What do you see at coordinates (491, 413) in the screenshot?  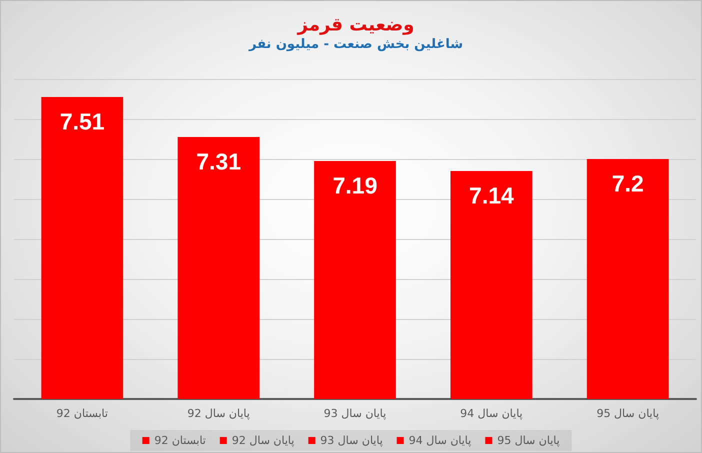 I see `x-tick-label: پایان سال 94` at bounding box center [491, 413].